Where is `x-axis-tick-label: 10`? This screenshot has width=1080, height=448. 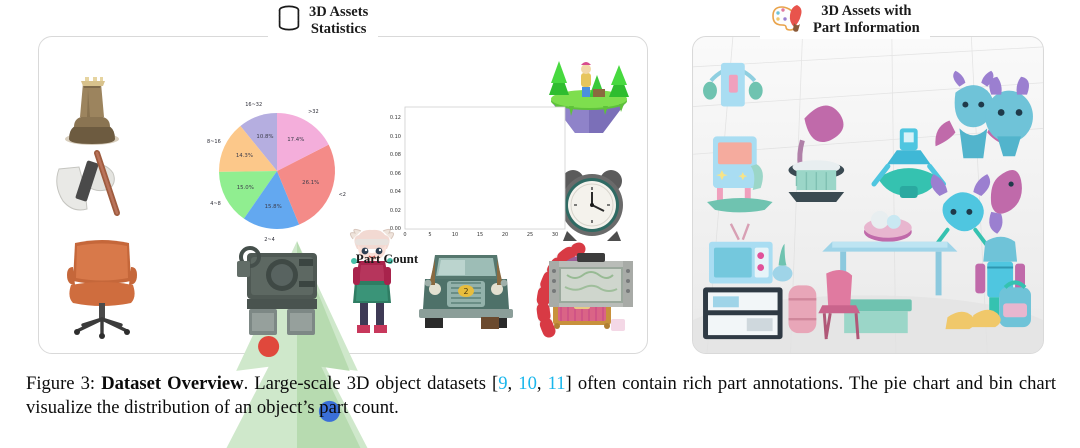 x-axis-tick-label: 10 is located at coordinates (455, 235).